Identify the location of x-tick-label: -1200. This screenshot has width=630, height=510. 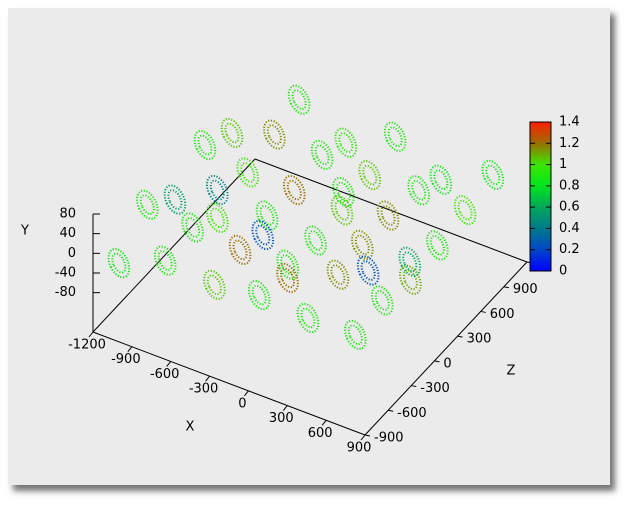
(87, 345).